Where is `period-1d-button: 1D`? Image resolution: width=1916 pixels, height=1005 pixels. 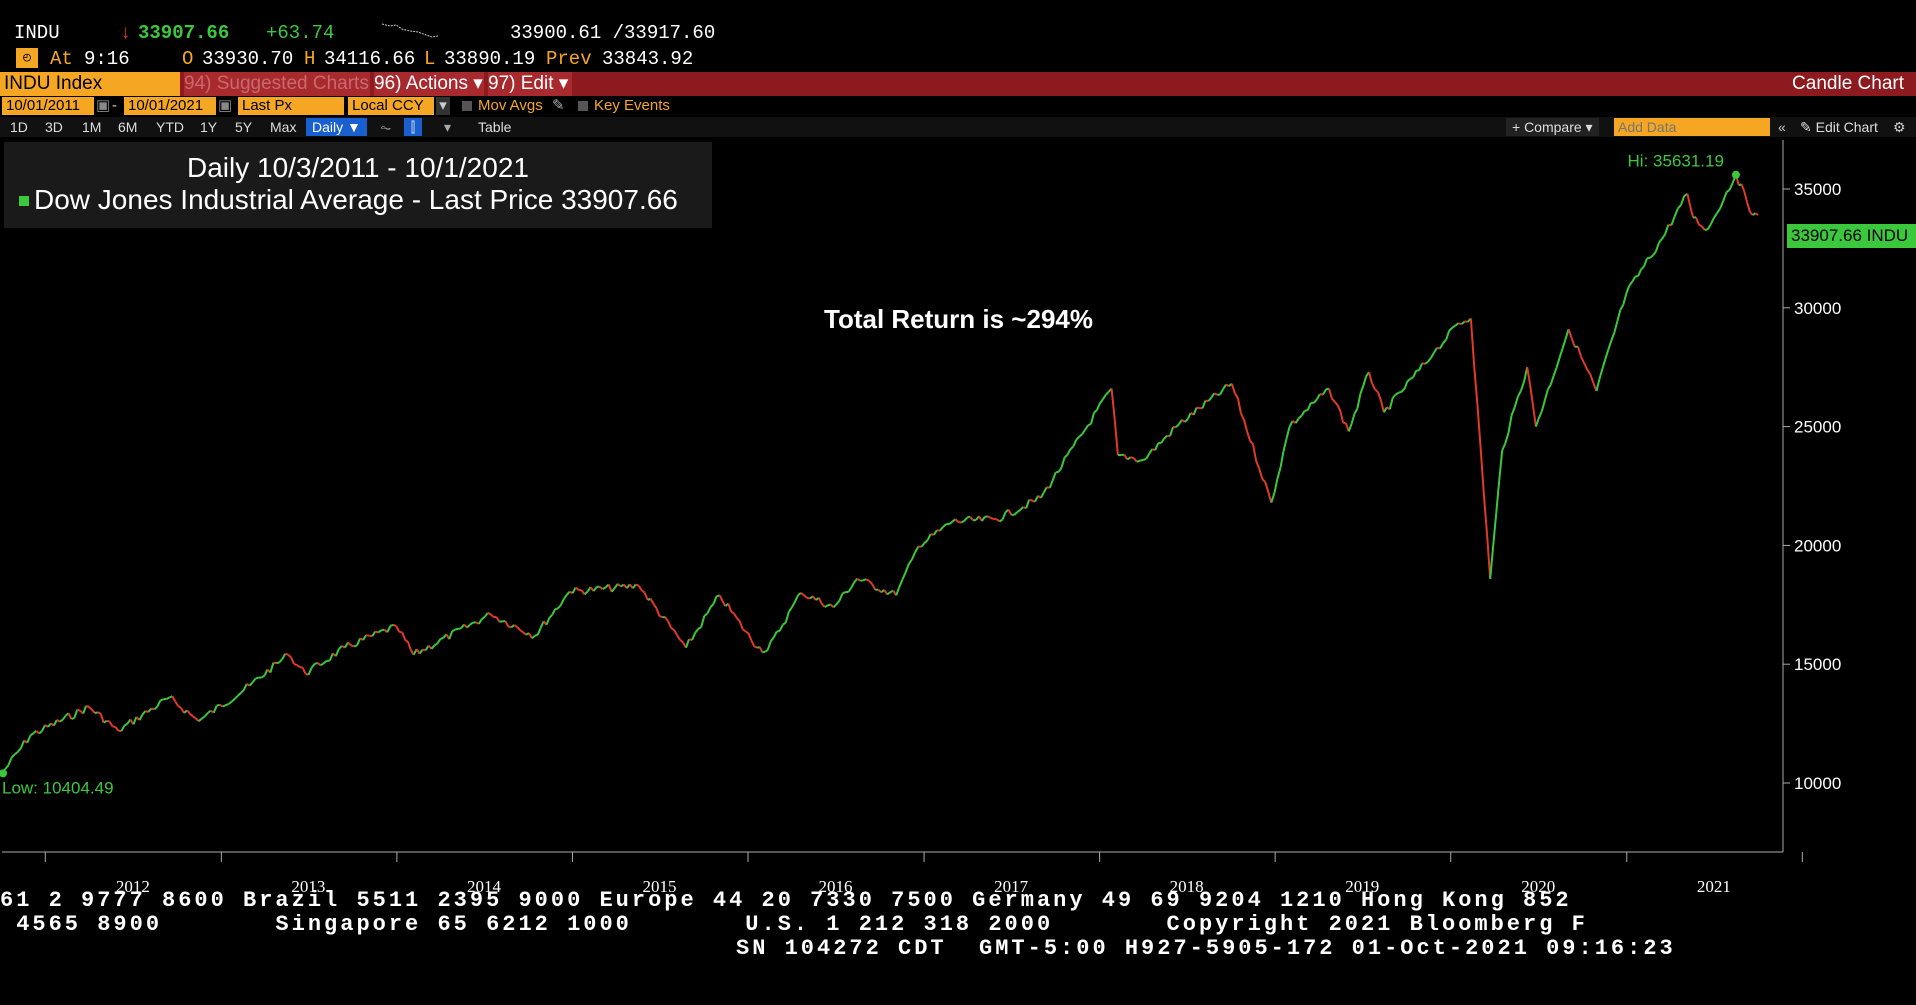
period-1d-button: 1D is located at coordinates (19, 127).